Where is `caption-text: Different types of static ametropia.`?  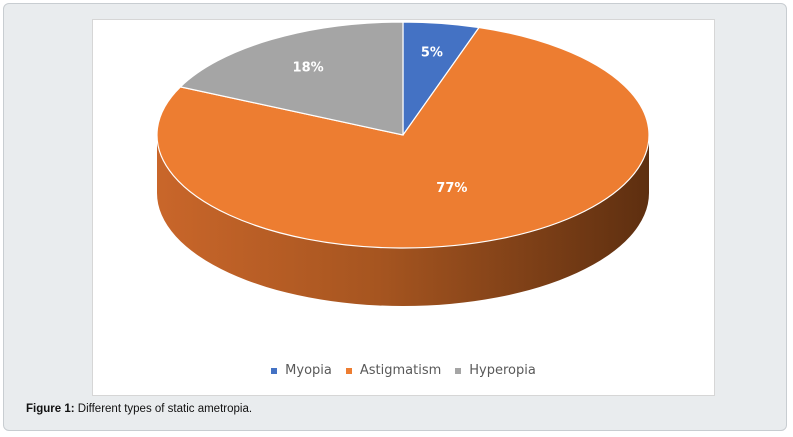
caption-text: Different types of static ametropia. is located at coordinates (163, 409).